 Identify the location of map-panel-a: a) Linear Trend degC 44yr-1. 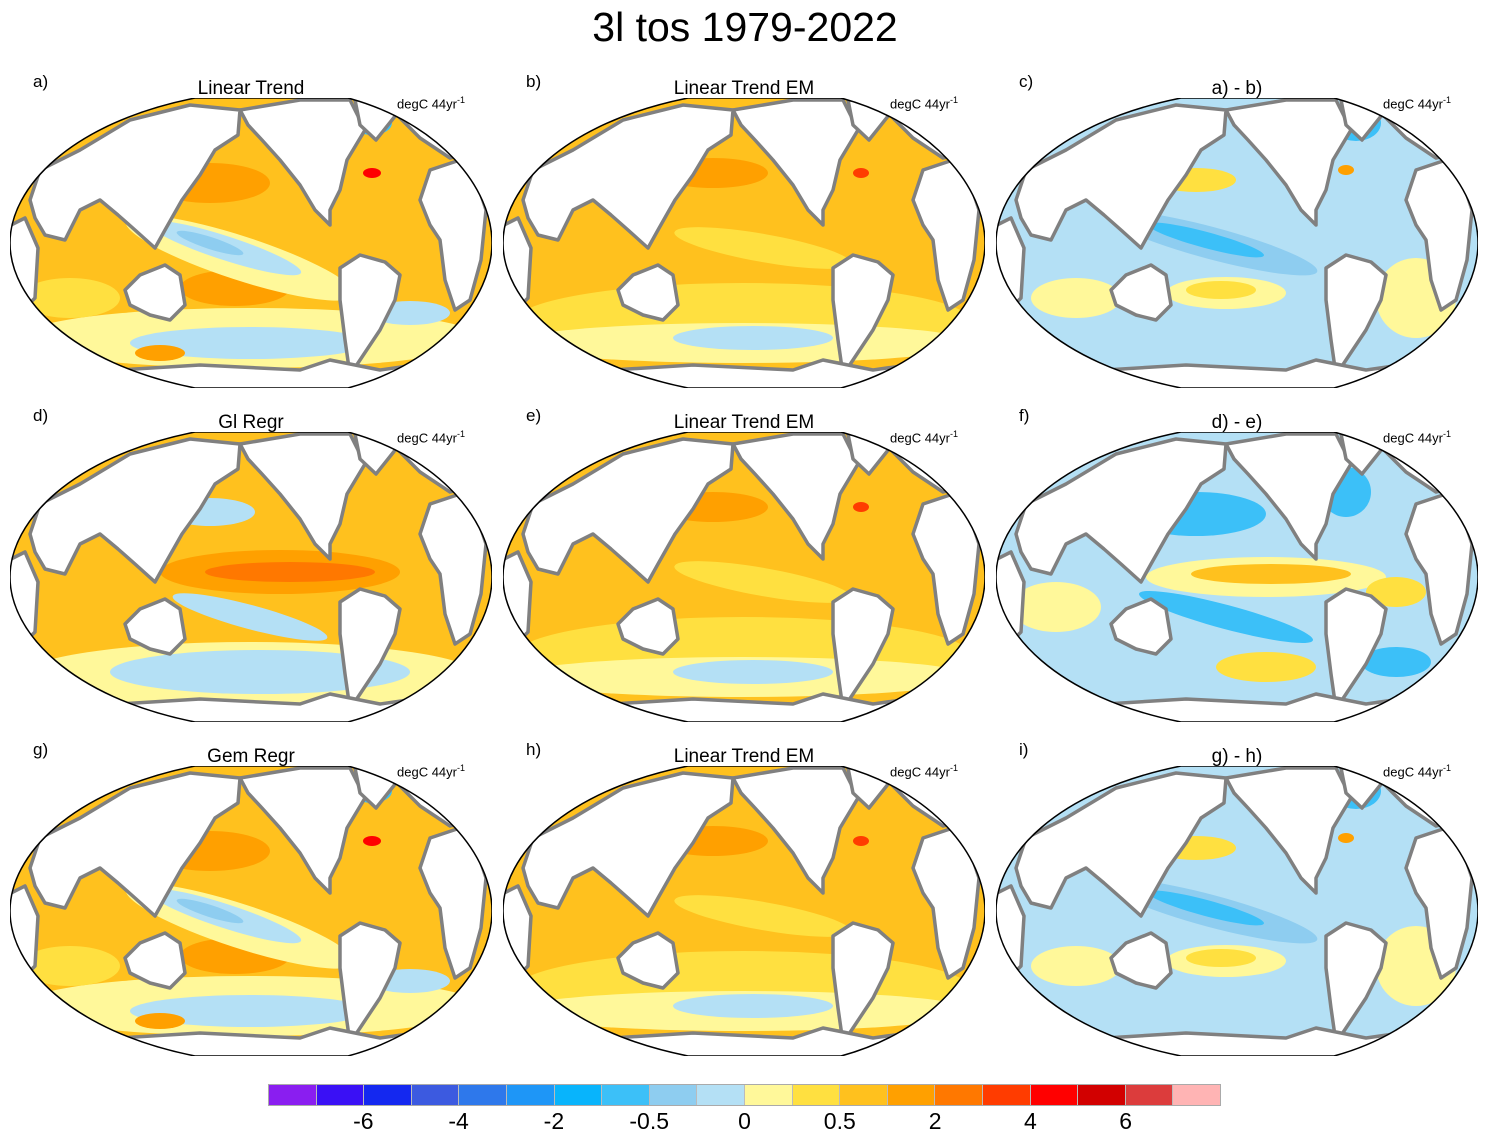
(251, 250).